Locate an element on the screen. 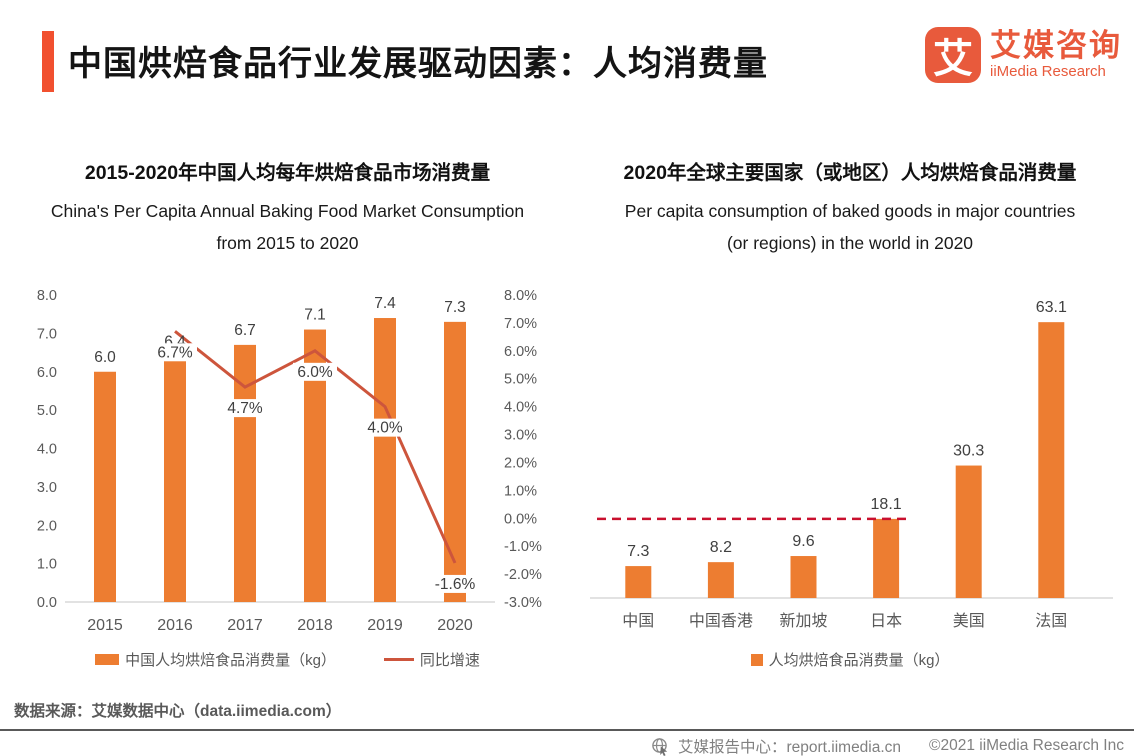 This screenshot has width=1134, height=756. bar-series-label: 中国人均烘焙食品消费量（kg） is located at coordinates (230, 660).